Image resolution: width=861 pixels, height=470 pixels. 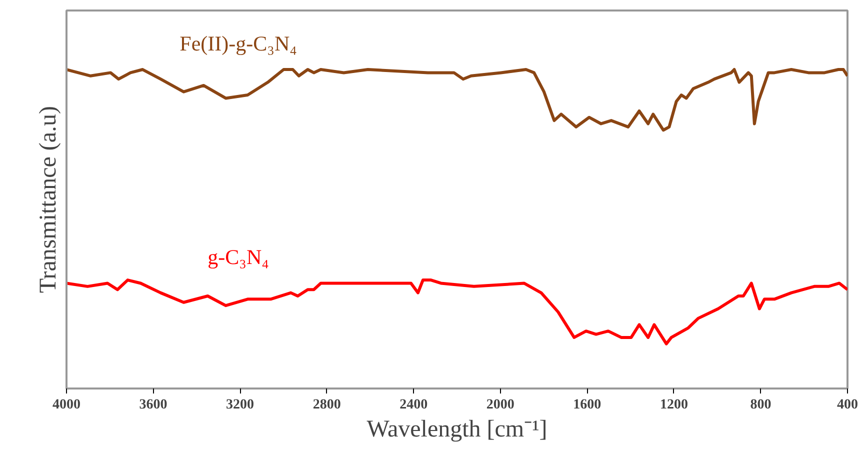 What do you see at coordinates (761, 405) in the screenshot?
I see `x-tick-label: 800` at bounding box center [761, 405].